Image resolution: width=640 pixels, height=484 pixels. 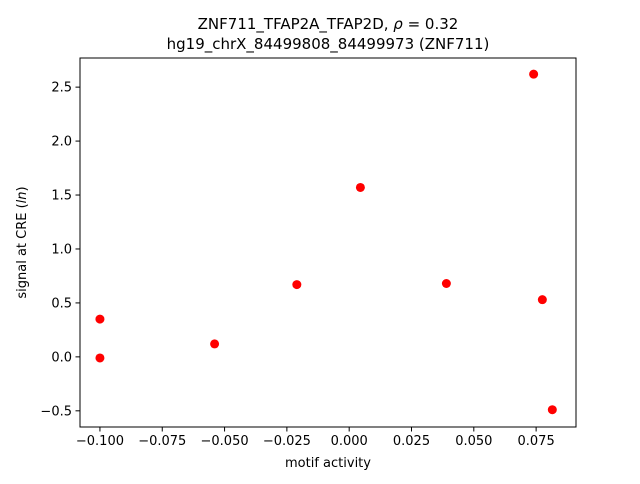 I want to click on x-tick-label: −0.100, so click(x=100, y=441).